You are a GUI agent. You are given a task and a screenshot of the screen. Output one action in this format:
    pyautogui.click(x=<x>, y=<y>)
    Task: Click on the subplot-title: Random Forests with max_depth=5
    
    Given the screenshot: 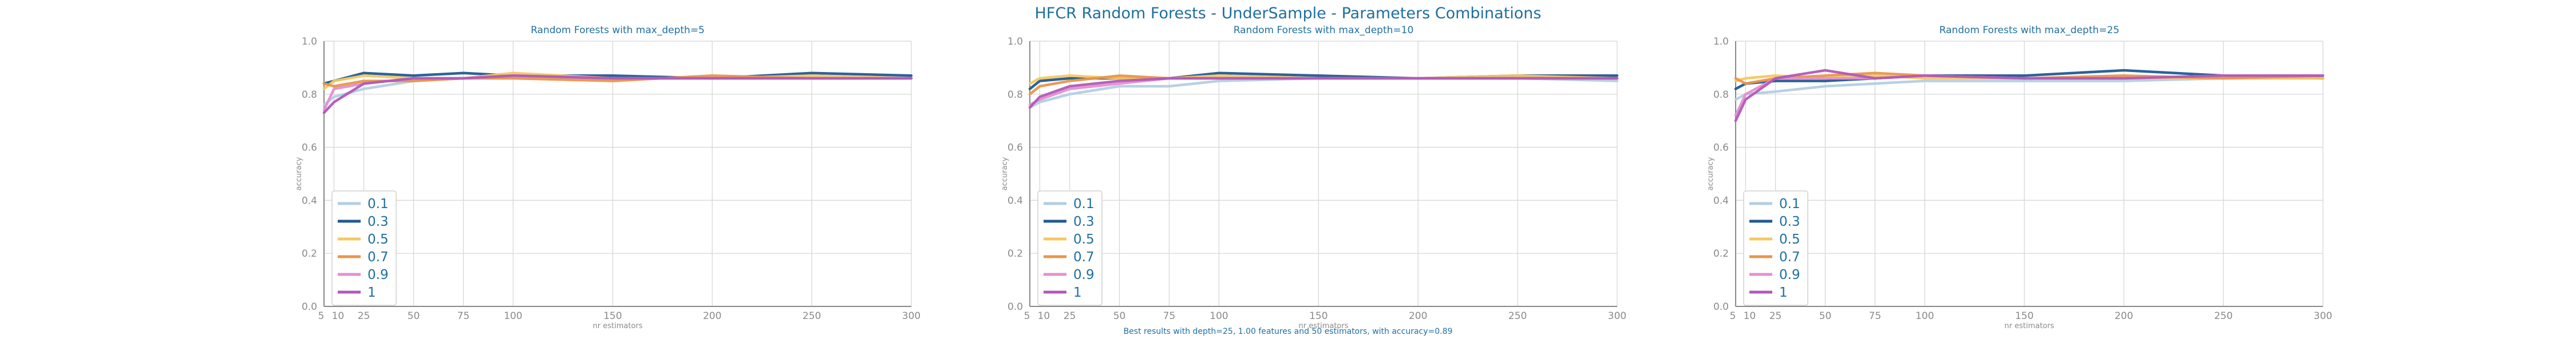 What is the action you would take?
    pyautogui.click(x=618, y=30)
    